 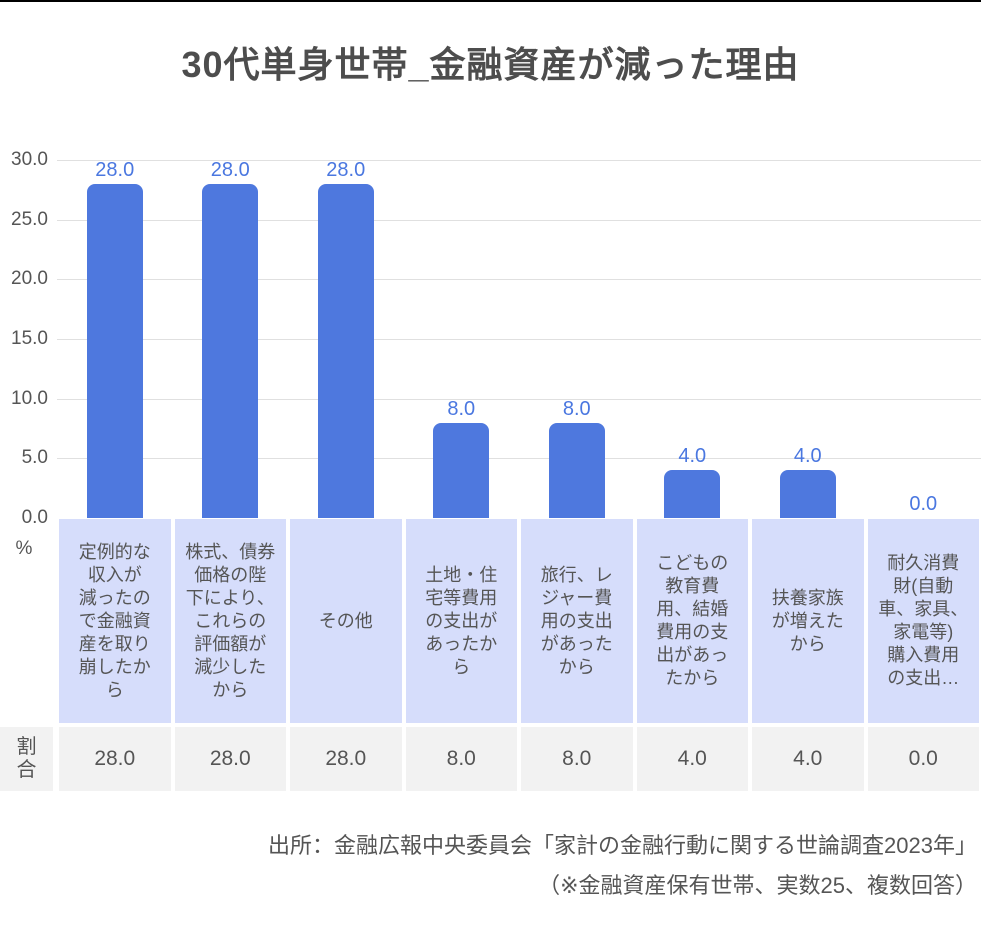 What do you see at coordinates (622, 845) in the screenshot?
I see `source-line-1: 出所：金融広報中央委員会「家計の金融行動に関する世論調査2023年」` at bounding box center [622, 845].